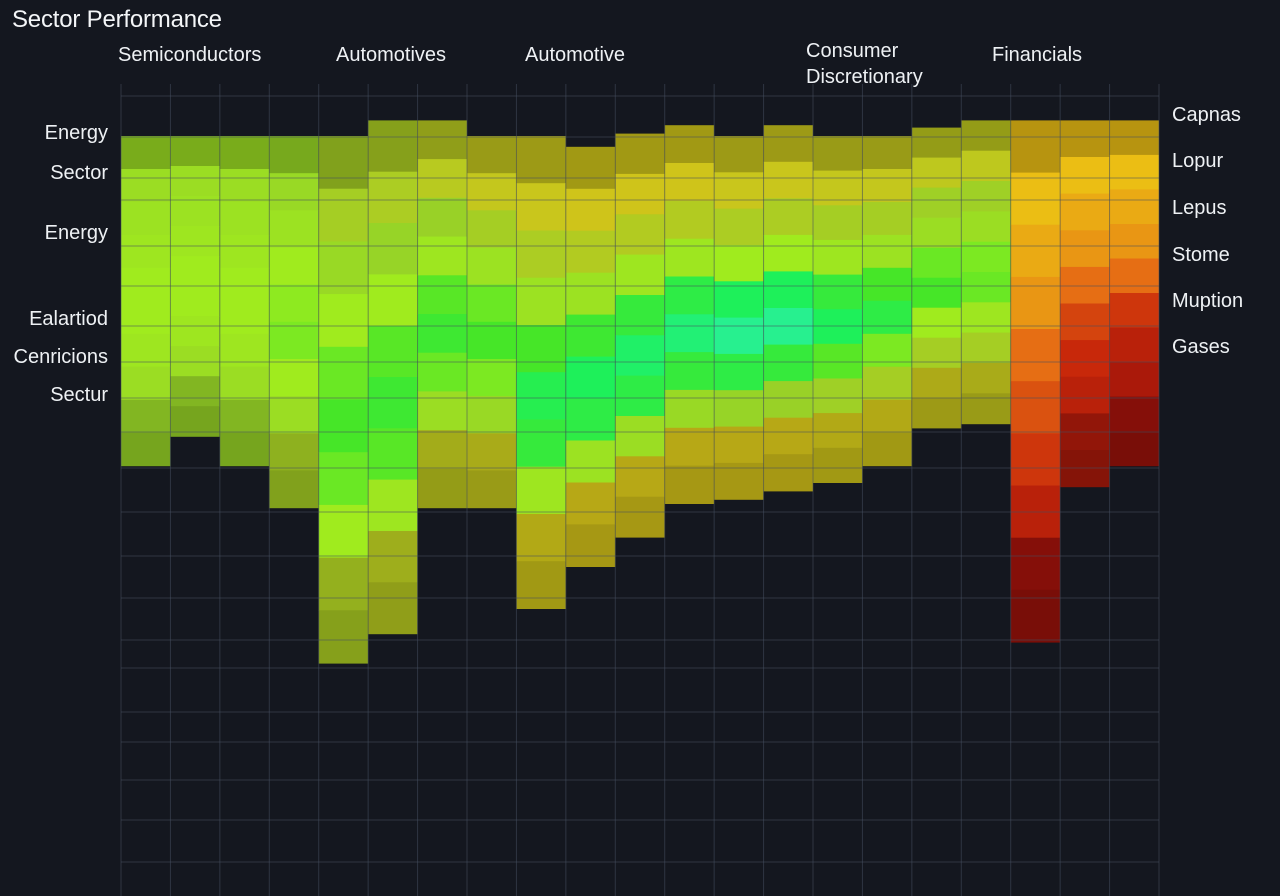 This screenshot has width=1280, height=896. What do you see at coordinates (190, 55) in the screenshot?
I see `column-group-label: Semiconductors` at bounding box center [190, 55].